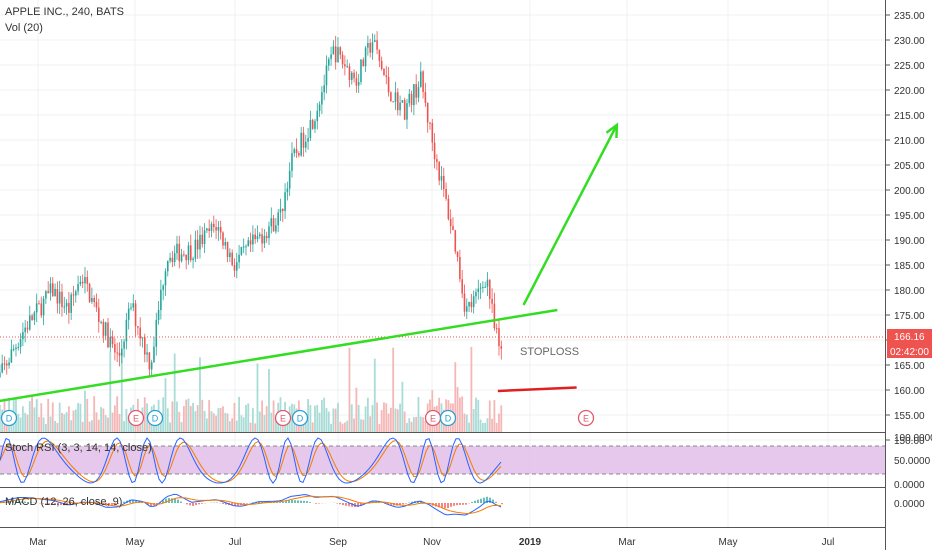  What do you see at coordinates (155, 419) in the screenshot?
I see `event-marker-letter: D` at bounding box center [155, 419].